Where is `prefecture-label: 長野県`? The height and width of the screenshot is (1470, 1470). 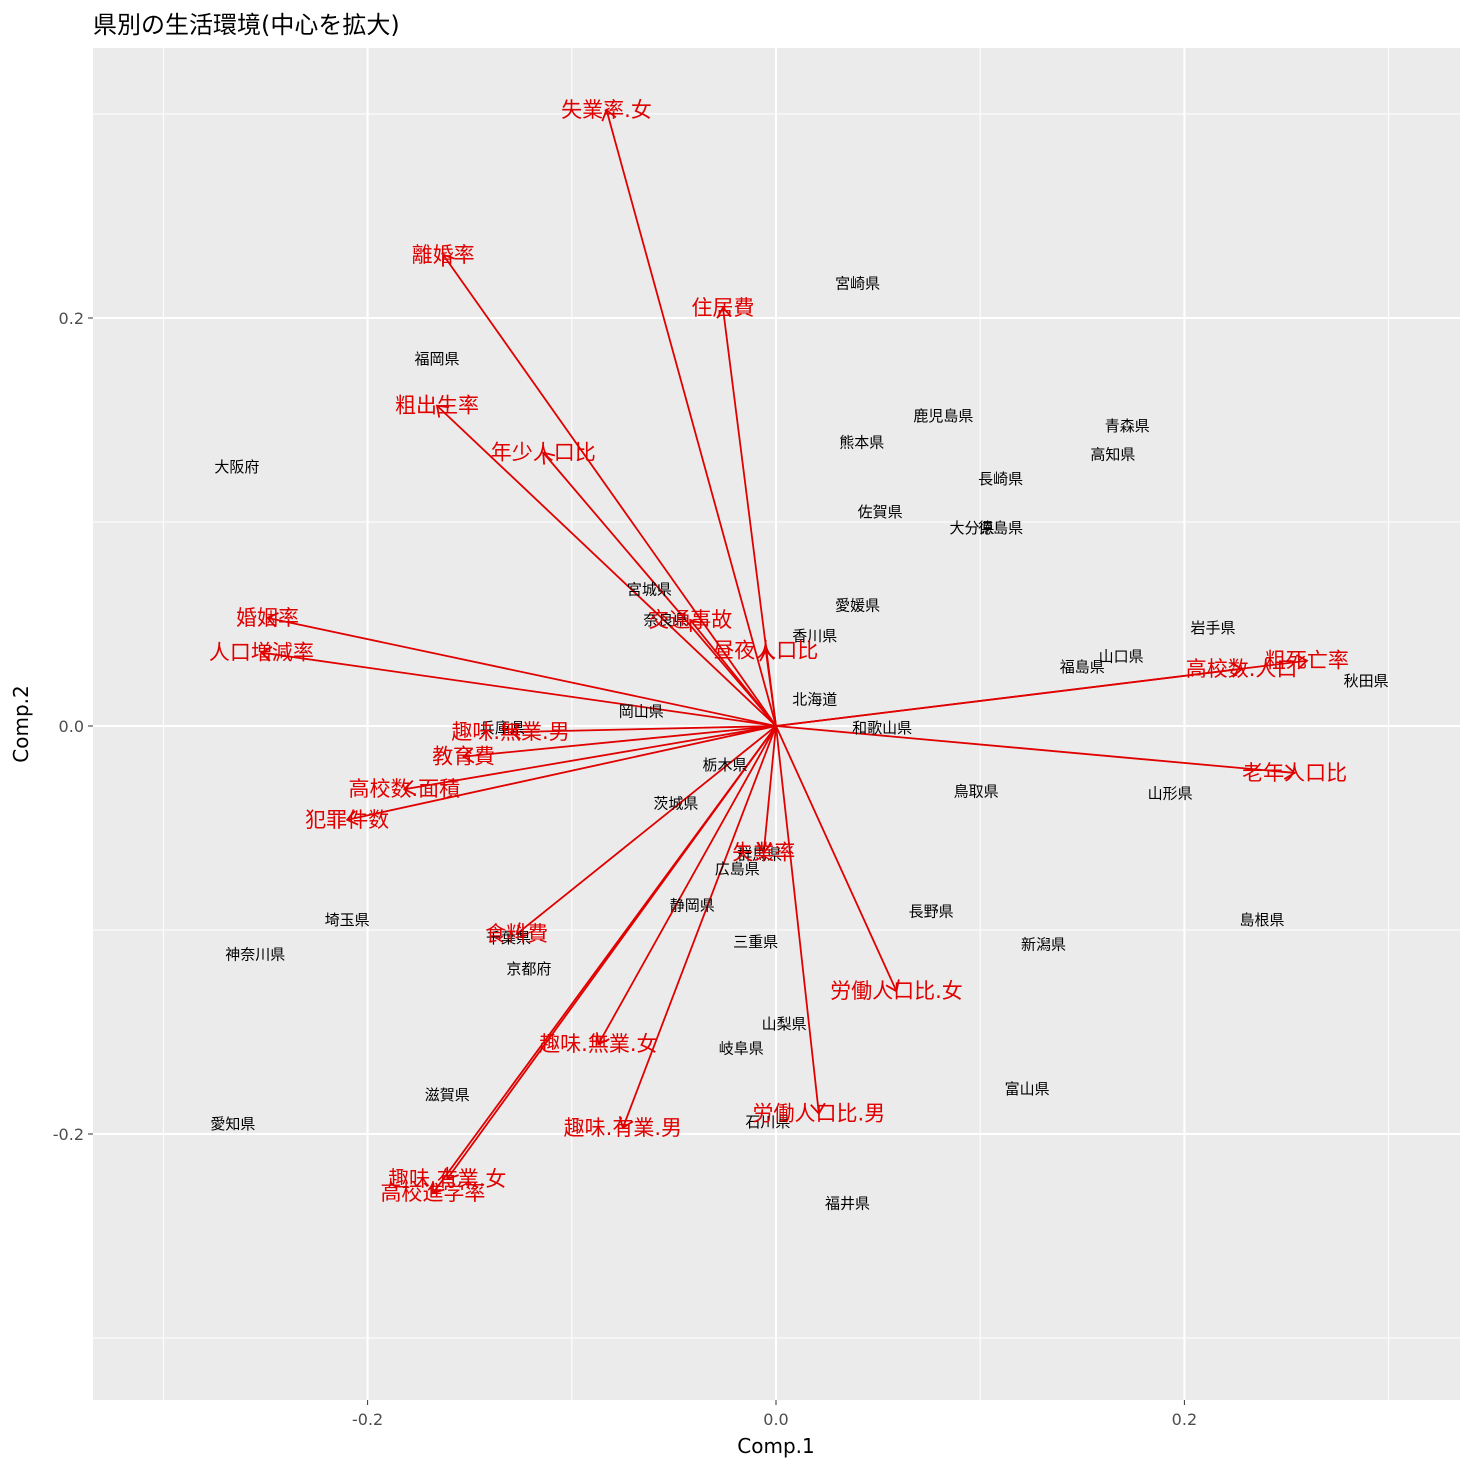 prefecture-label: 長野県 is located at coordinates (931, 912).